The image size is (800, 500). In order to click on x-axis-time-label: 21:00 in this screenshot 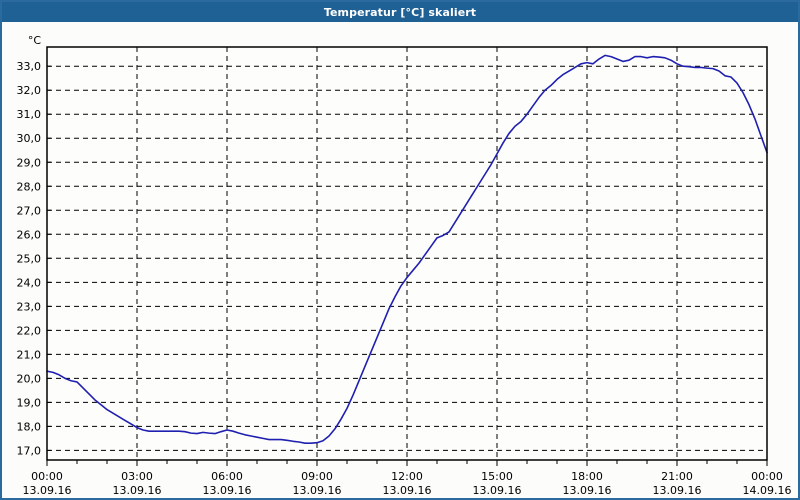, I will do `click(677, 476)`.